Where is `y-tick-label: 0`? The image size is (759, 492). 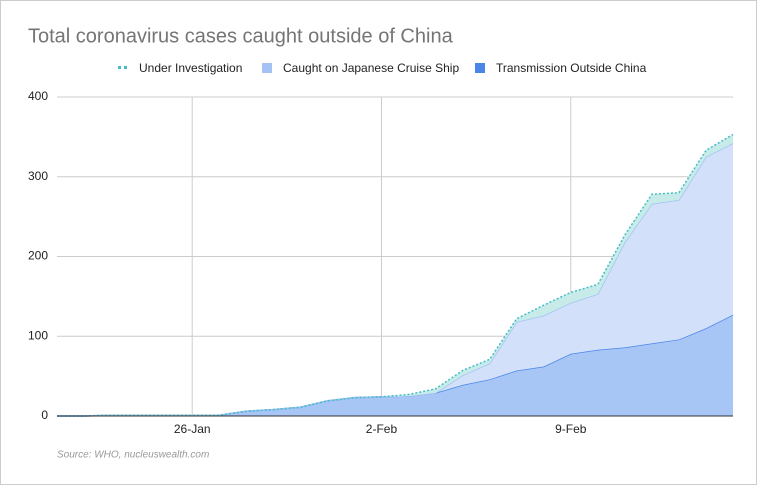
y-tick-label: 0 is located at coordinates (44, 415).